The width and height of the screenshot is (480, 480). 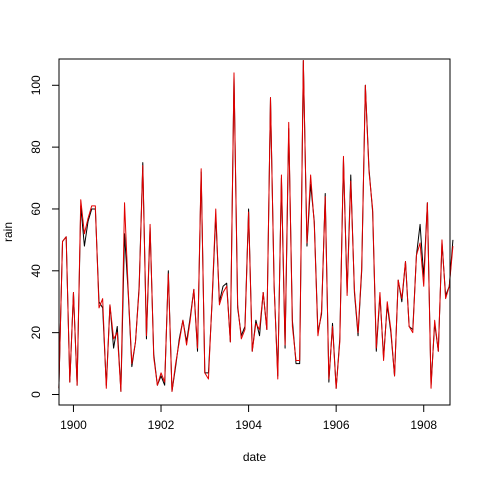 What do you see at coordinates (73, 425) in the screenshot?
I see `x-tick-label: 1900` at bounding box center [73, 425].